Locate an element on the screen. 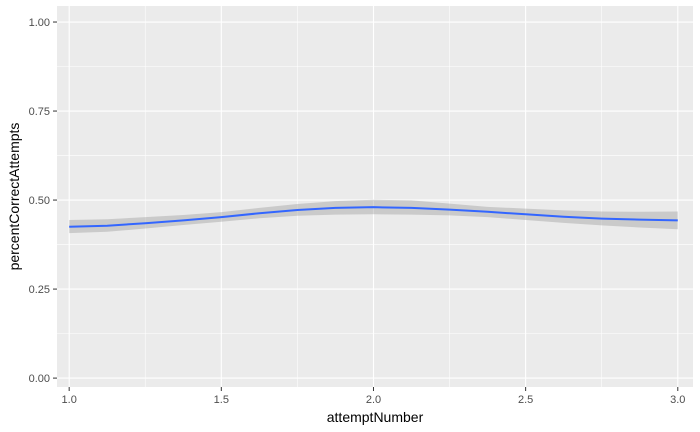 Image resolution: width=700 pixels, height=432 pixels. x-axis-title: attemptNumber is located at coordinates (375, 417).